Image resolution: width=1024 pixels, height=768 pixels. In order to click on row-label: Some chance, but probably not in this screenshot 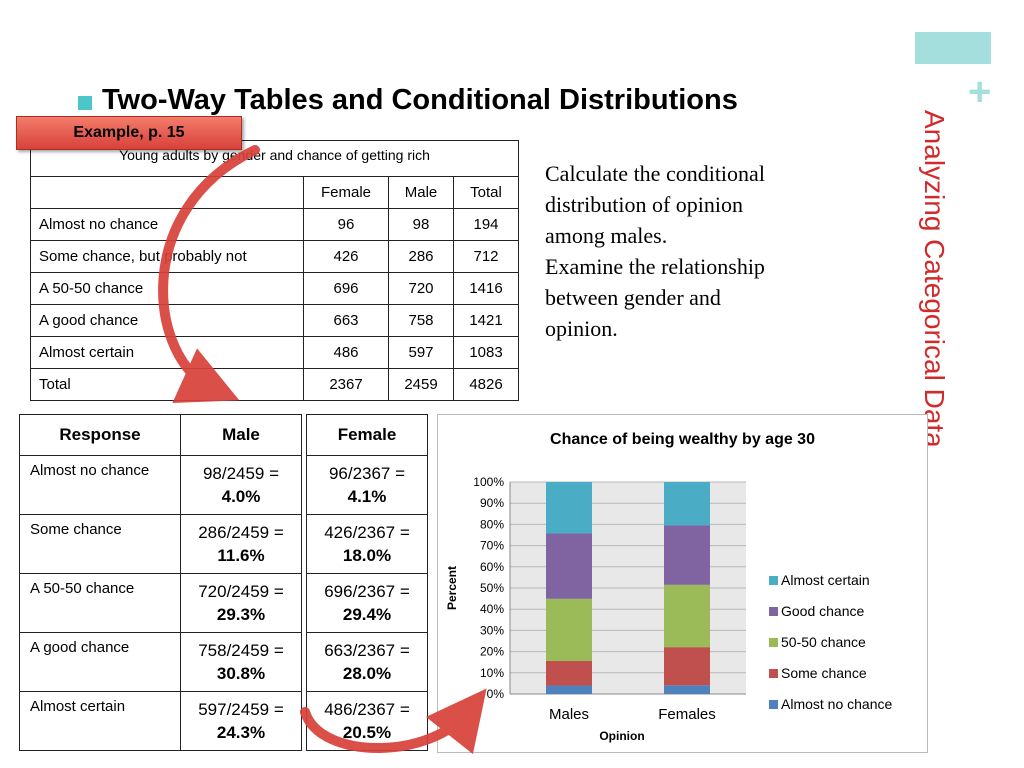, I will do `click(167, 256)`.